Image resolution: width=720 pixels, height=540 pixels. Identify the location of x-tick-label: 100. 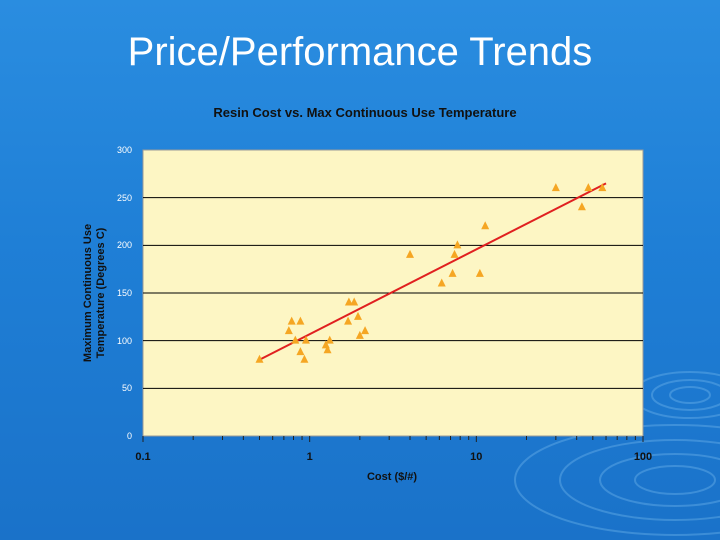
(643, 457).